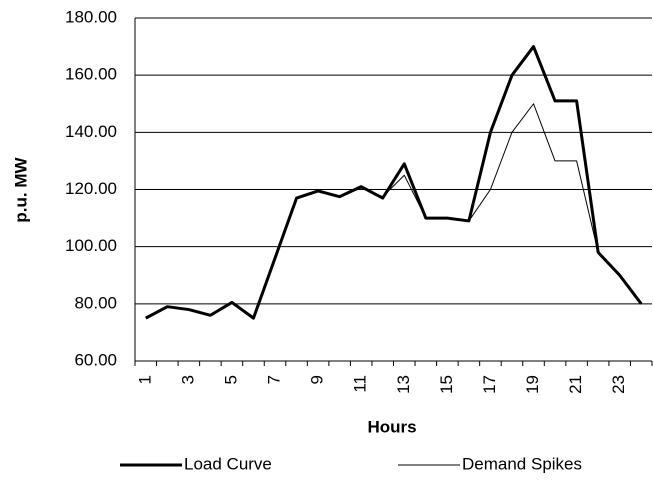 The image size is (653, 480). Describe the element at coordinates (187, 379) in the screenshot. I see `x-tick-label: 3` at that location.